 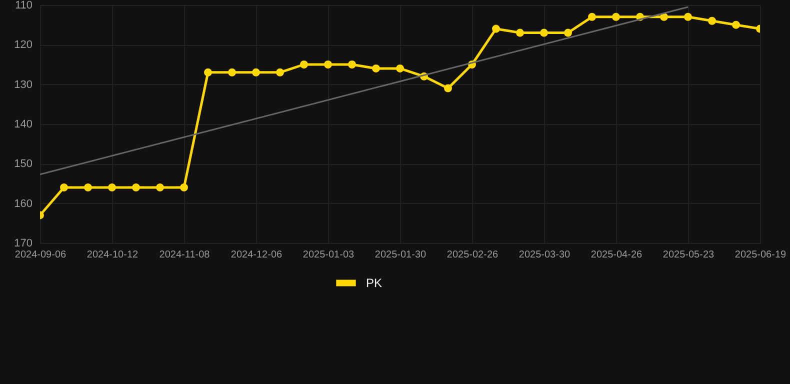 I want to click on x-tick-label: 2025-02-26, so click(x=472, y=255).